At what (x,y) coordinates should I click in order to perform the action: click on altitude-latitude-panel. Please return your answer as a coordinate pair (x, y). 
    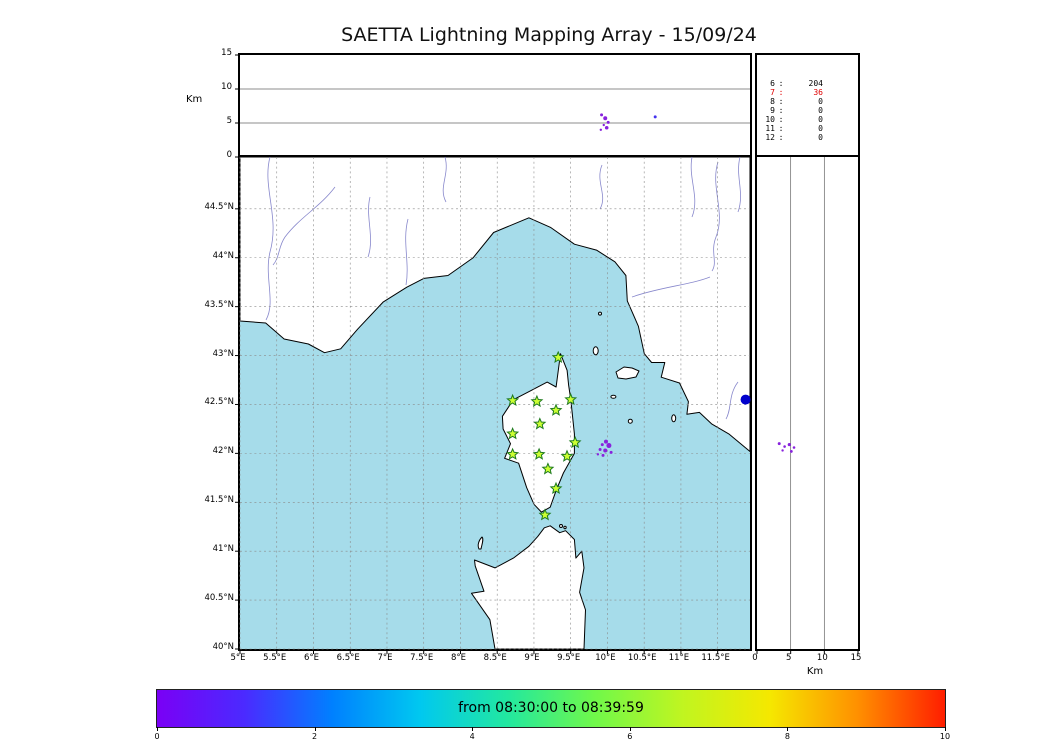
    Looking at the image, I should click on (807, 404).